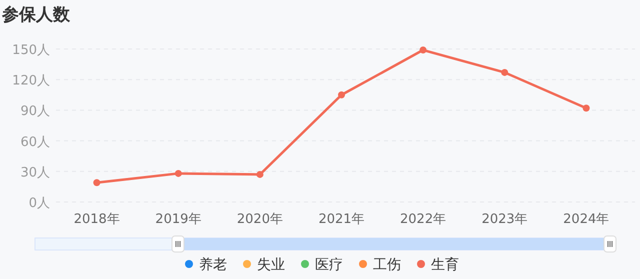 The image size is (640, 279). What do you see at coordinates (36, 15) in the screenshot?
I see `chart-title: 参保人数` at bounding box center [36, 15].